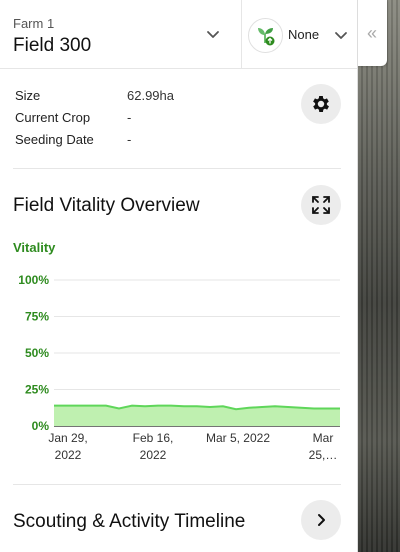 The image size is (400, 552). I want to click on vitality-axis-label: Vitality, so click(34, 247).